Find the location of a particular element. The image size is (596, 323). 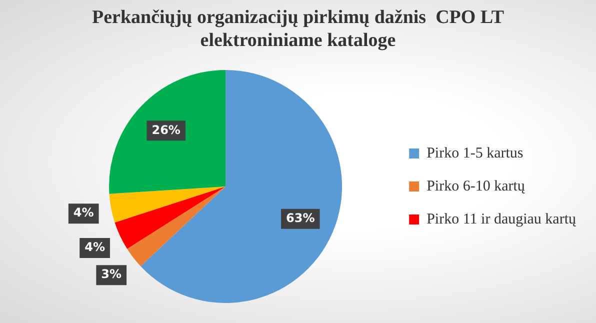

data-label: 3% is located at coordinates (111, 274).